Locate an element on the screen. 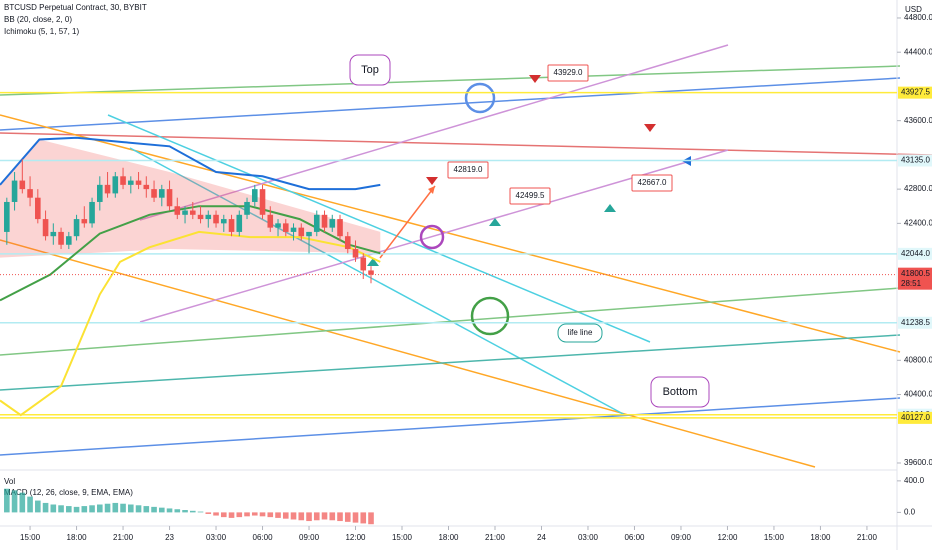 This screenshot has height=555, width=932. icon-neutral is located at coordinates (432, 237).